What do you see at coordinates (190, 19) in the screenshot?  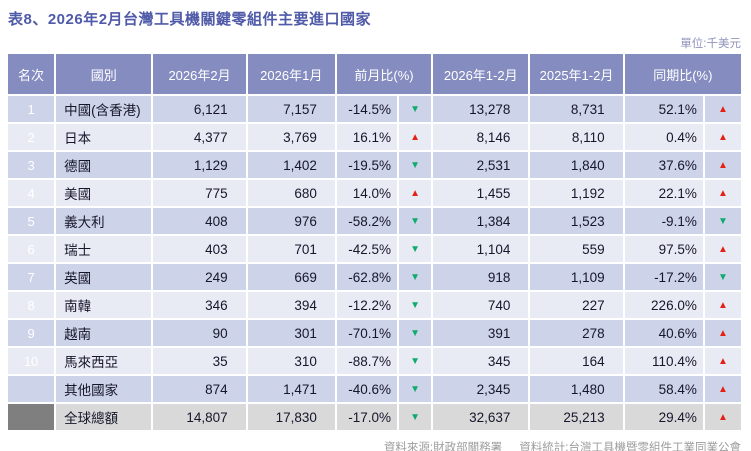 I see `page-title: 表8、2026年2月台灣工具機關鍵零組件主要進口國家` at bounding box center [190, 19].